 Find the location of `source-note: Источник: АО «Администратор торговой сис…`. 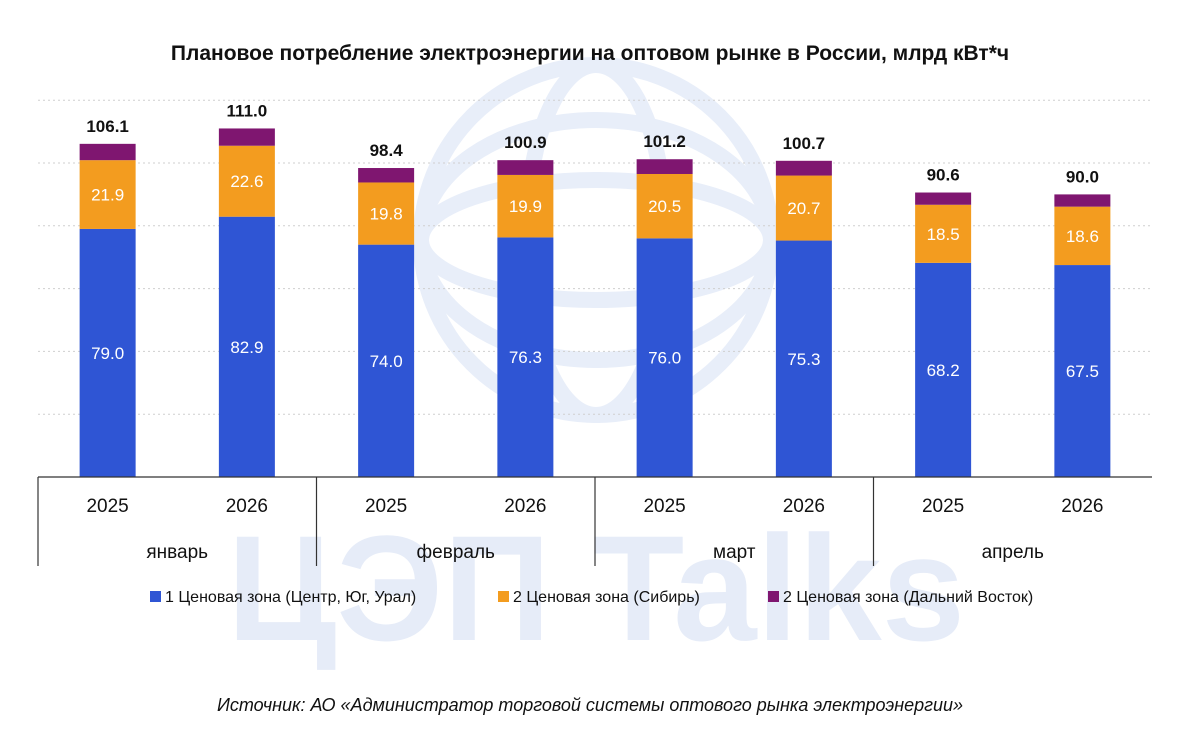

source-note: Источник: АО «Администратор торговой сис… is located at coordinates (590, 705).